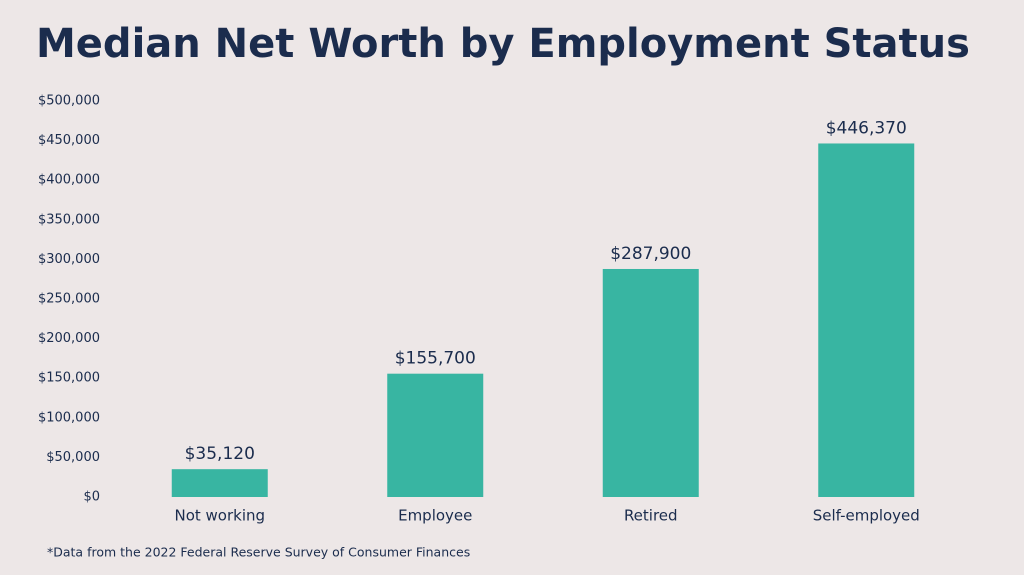  Describe the element at coordinates (69, 259) in the screenshot. I see `y-tick-label: $300,000` at that location.